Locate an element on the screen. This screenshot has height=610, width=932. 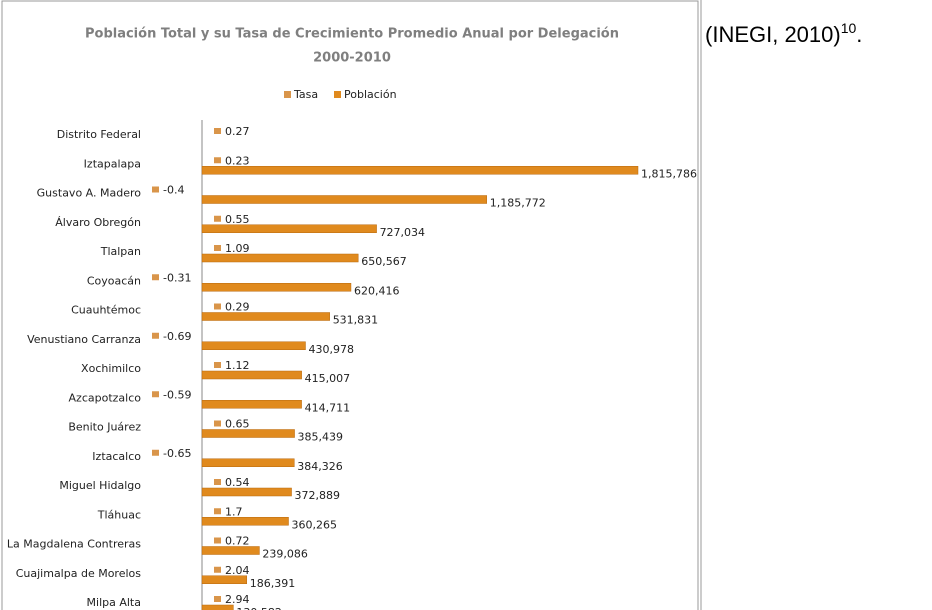
legend-label: Tasa is located at coordinates (305, 94).